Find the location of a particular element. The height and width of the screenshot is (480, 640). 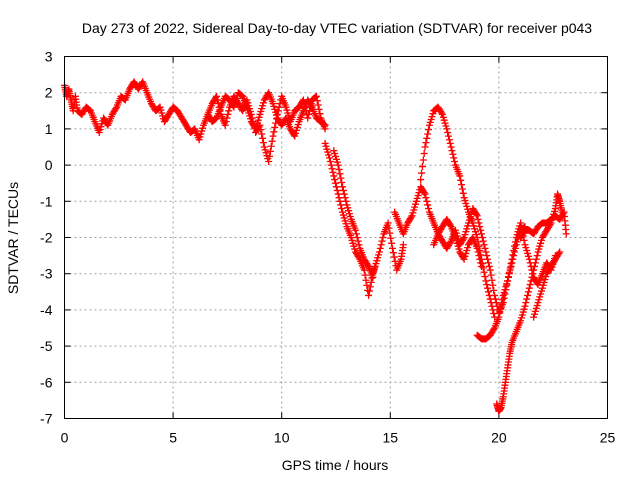

y-tick-label: 2 is located at coordinates (49, 93).